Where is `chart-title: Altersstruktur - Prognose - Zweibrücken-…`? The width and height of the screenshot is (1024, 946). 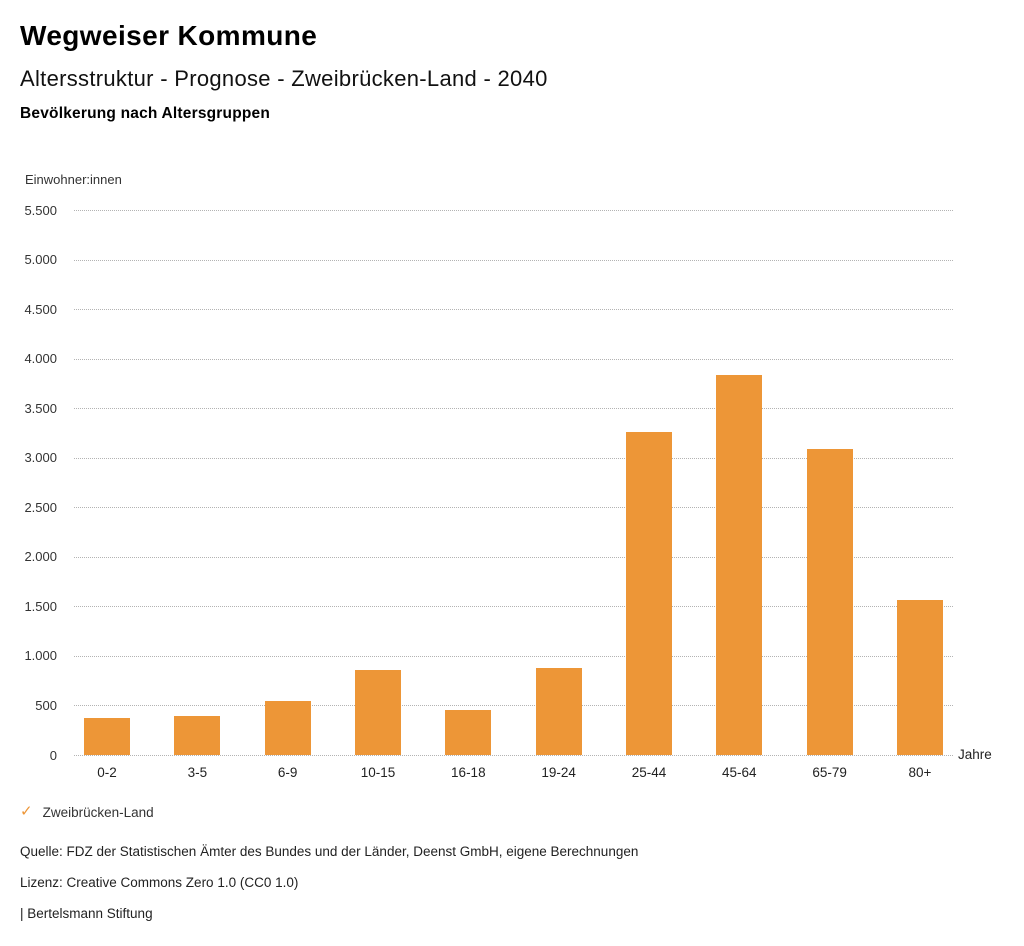
chart-title: Altersstruktur - Prognose - Zweibrücken-… is located at coordinates (284, 78).